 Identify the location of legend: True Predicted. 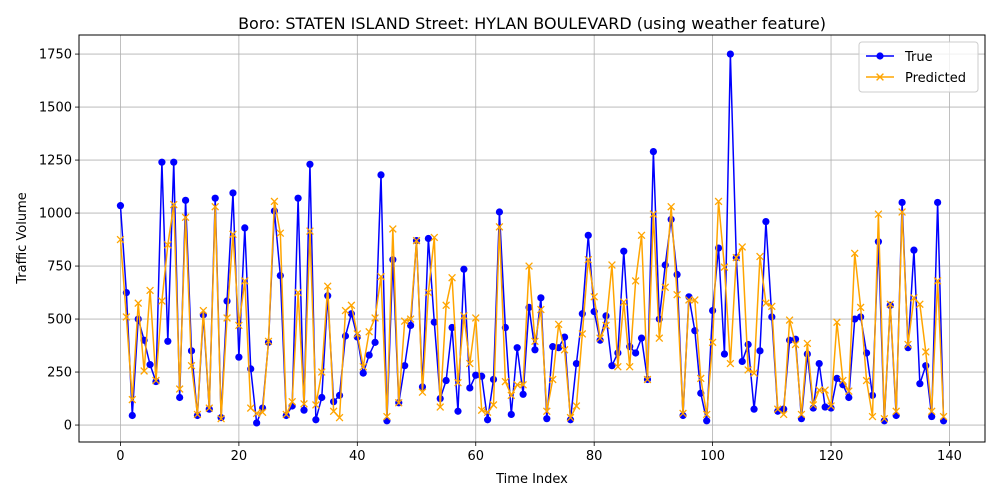
(918, 67).